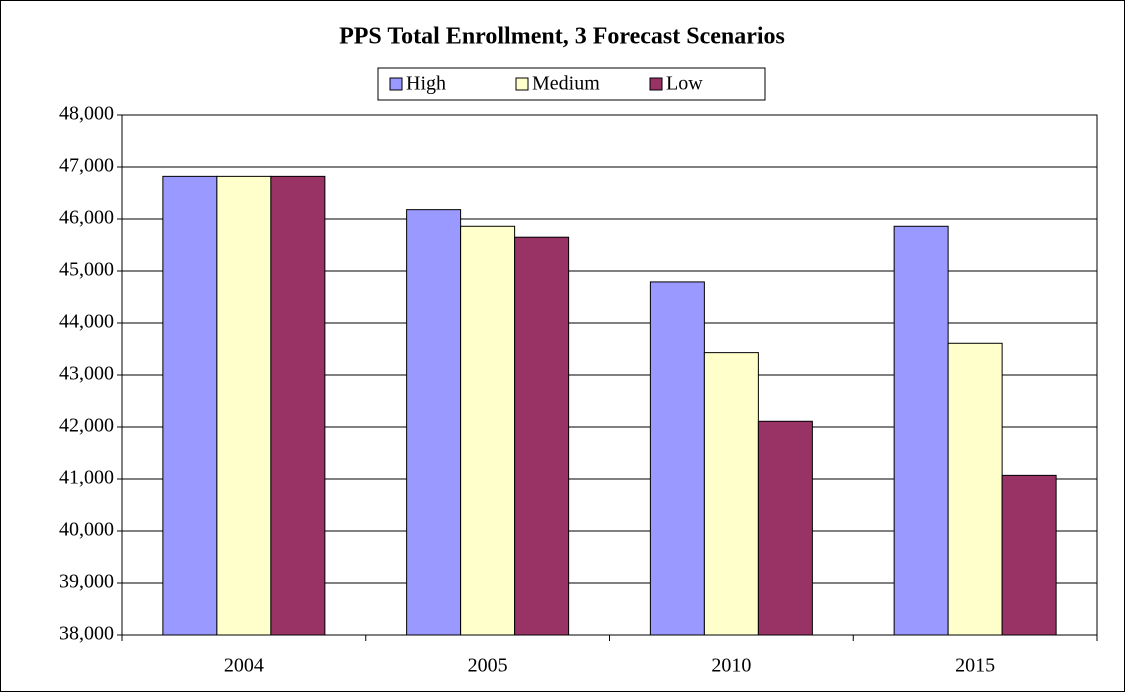 The width and height of the screenshot is (1125, 692). I want to click on y-tick-label: 39,000, so click(86, 582).